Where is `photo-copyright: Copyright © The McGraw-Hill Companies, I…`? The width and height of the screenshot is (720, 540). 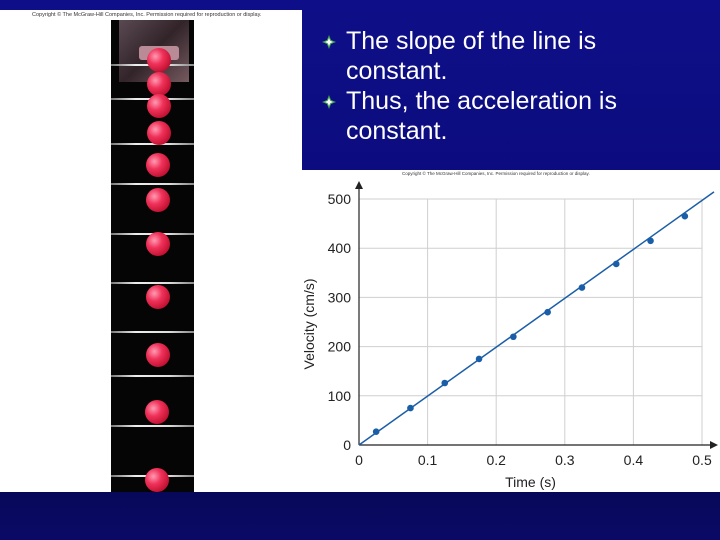 photo-copyright: Copyright © The McGraw-Hill Companies, I… is located at coordinates (147, 15).